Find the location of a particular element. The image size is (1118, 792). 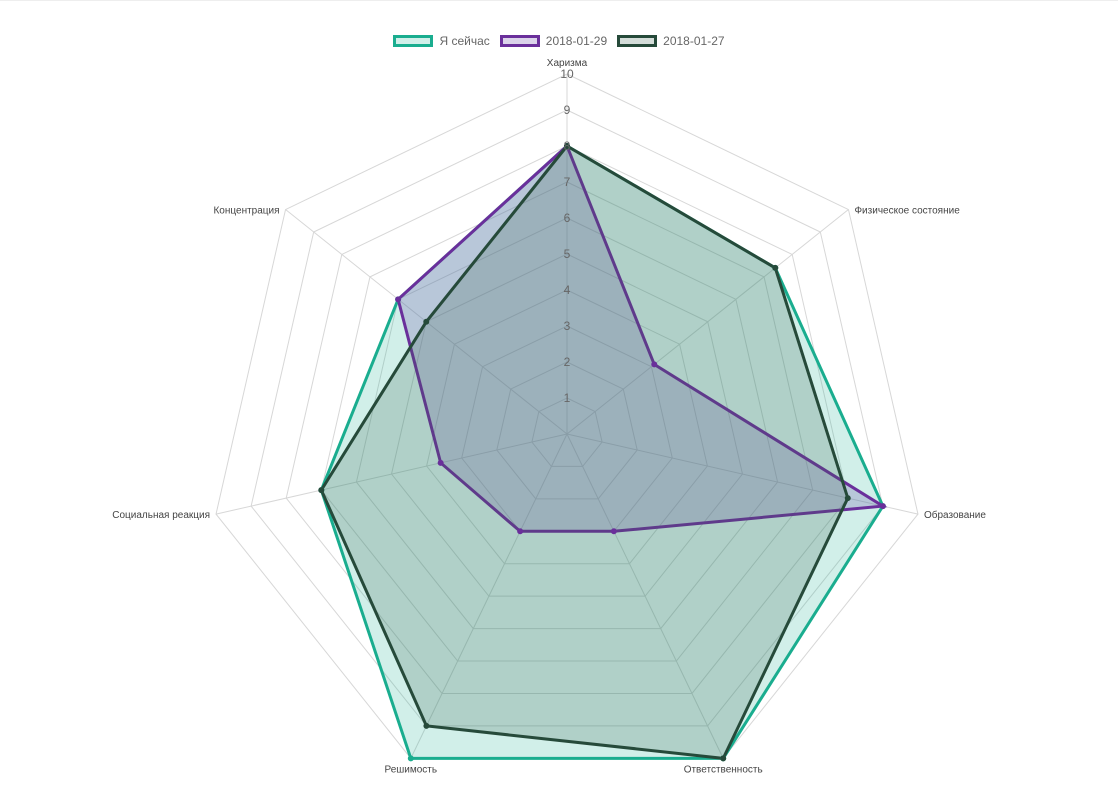

legend-item-2018-01-27: 2018-01-27 is located at coordinates (671, 41).